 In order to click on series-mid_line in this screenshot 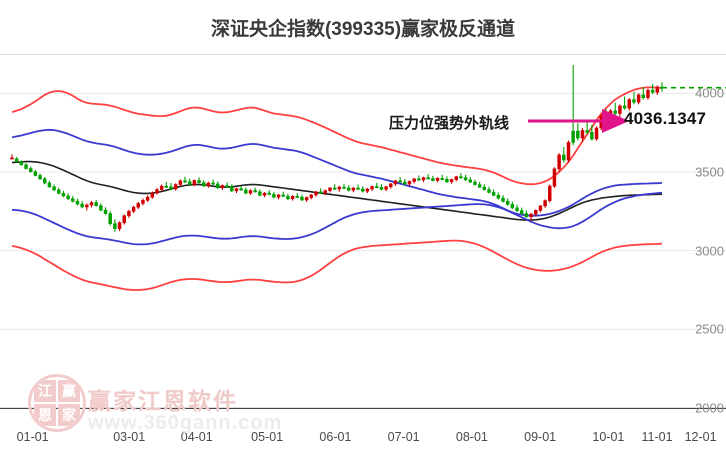, I will do `click(337, 190)`.